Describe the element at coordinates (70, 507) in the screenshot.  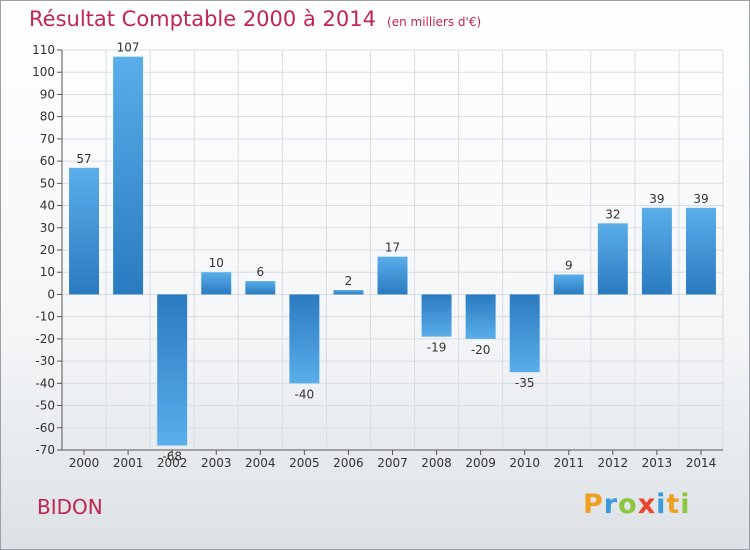
I see `commune-name: BIDON` at that location.